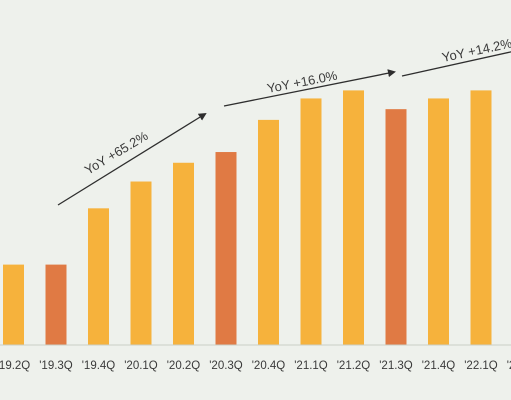  What do you see at coordinates (56, 304) in the screenshot?
I see `bar-19-3Q` at bounding box center [56, 304].